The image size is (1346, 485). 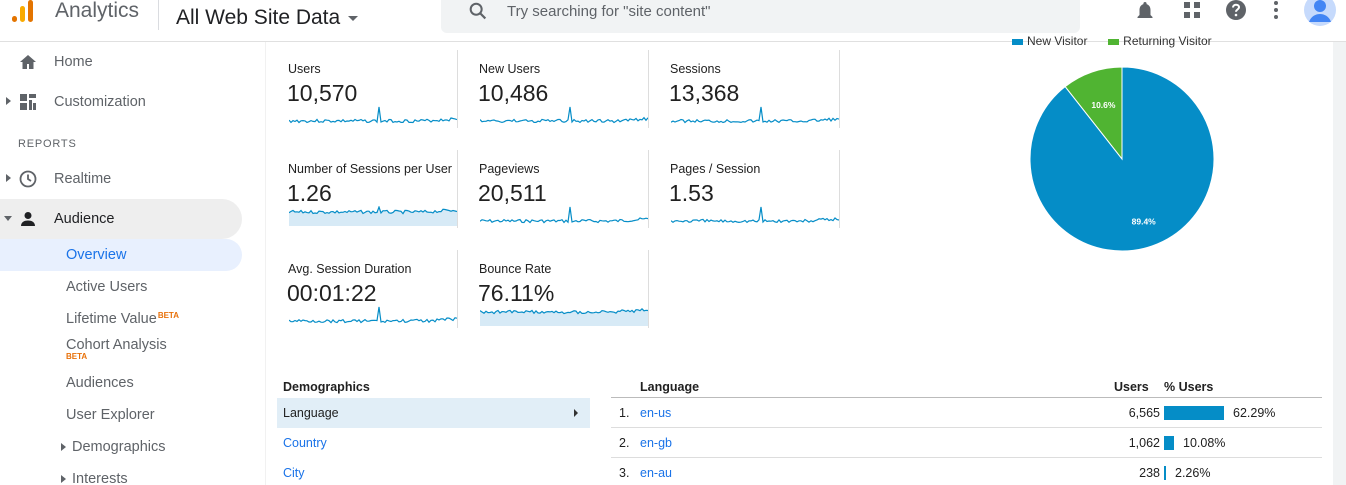 I want to click on scrollbar-track, so click(x=1339, y=263).